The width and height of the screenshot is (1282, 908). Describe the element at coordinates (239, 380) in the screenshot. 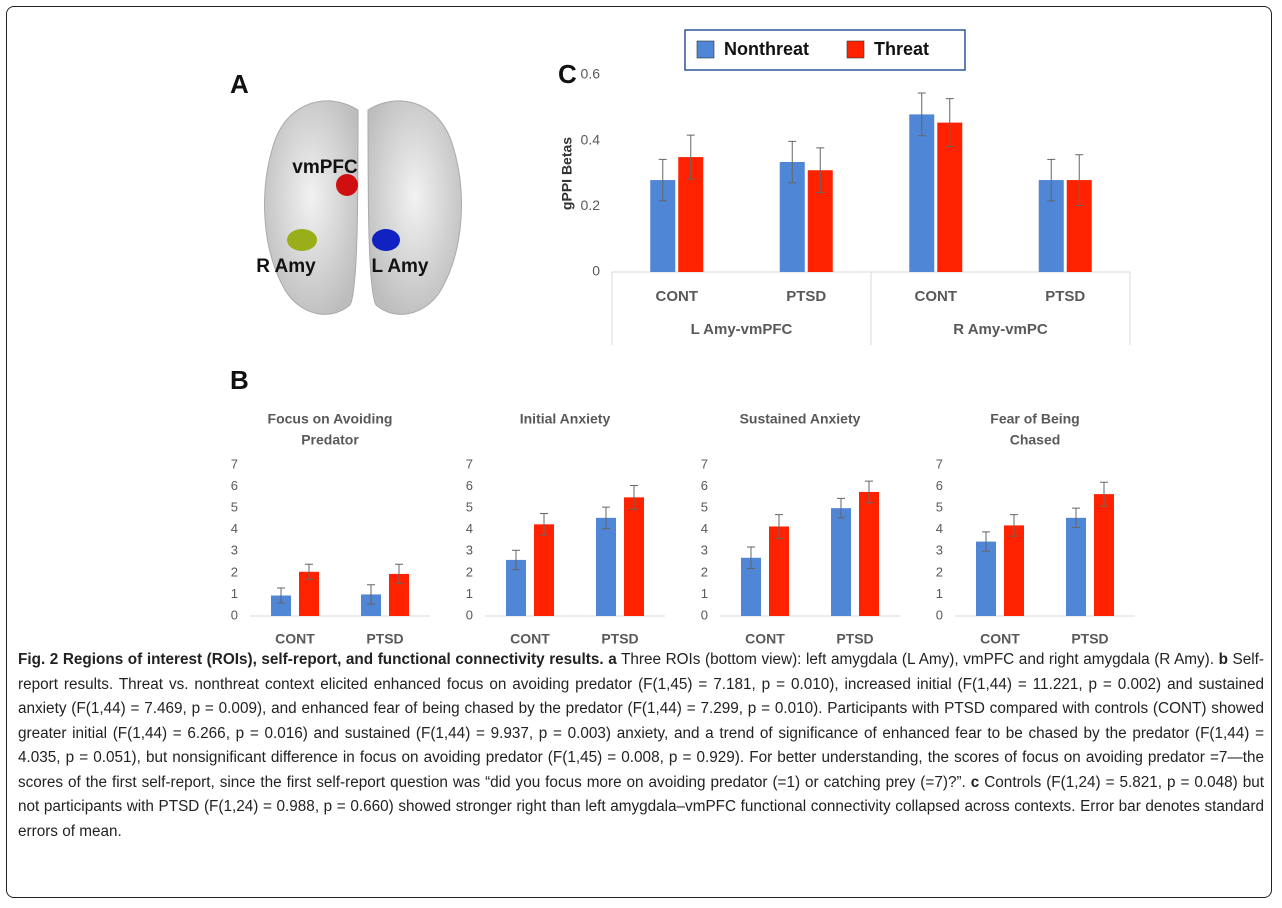

I see `panel-label: B` at that location.